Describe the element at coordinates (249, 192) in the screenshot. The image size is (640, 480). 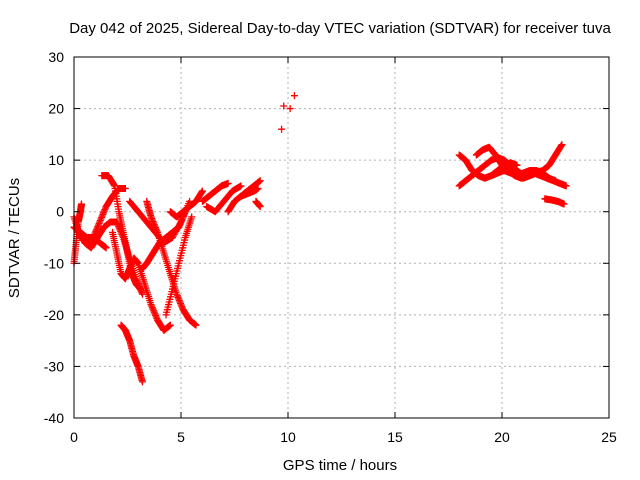
I see `series-arc-p` at that location.